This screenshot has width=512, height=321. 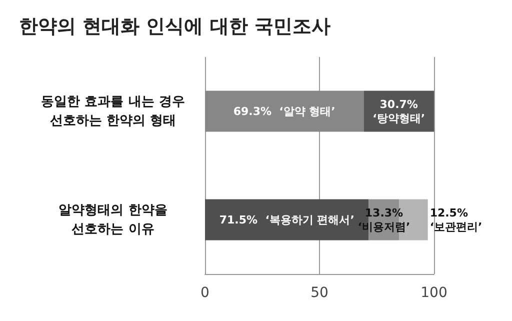 I want to click on x-tick-label: 100, so click(x=434, y=293).